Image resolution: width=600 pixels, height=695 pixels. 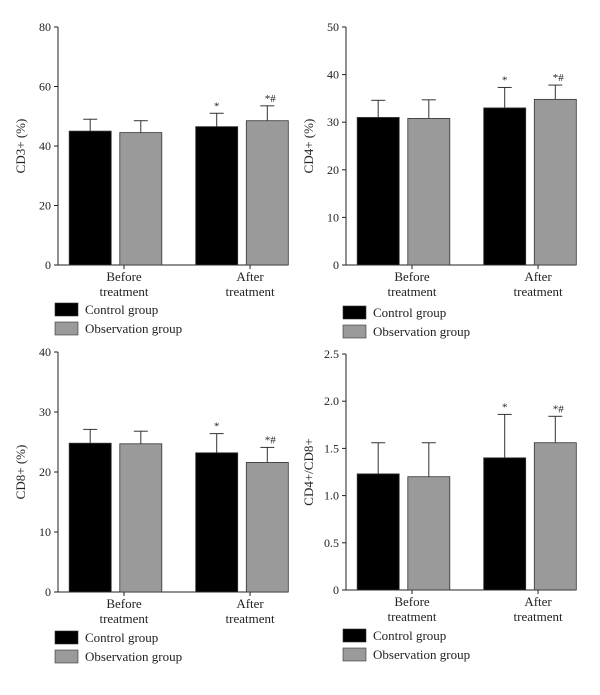 I want to click on y-axis-label: CD3+ (%), so click(x=20, y=146).